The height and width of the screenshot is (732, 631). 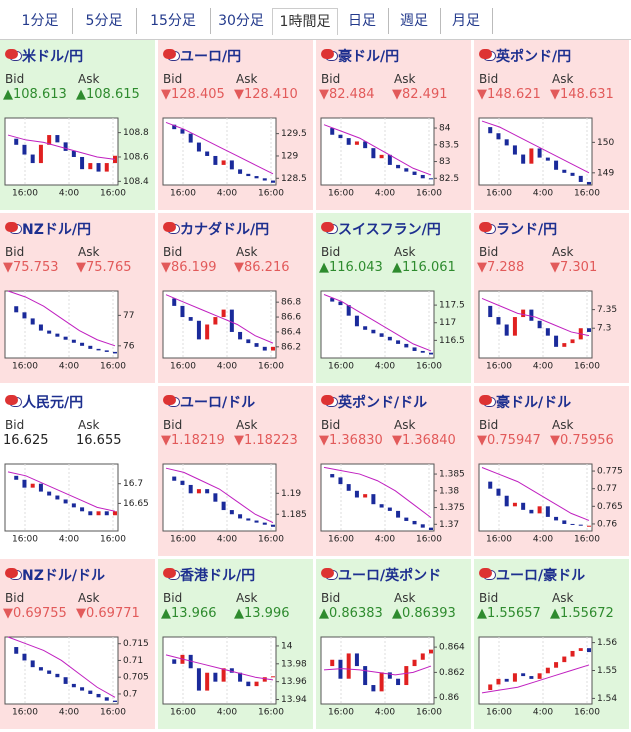 I want to click on y-tick-label: 150, so click(x=605, y=143).